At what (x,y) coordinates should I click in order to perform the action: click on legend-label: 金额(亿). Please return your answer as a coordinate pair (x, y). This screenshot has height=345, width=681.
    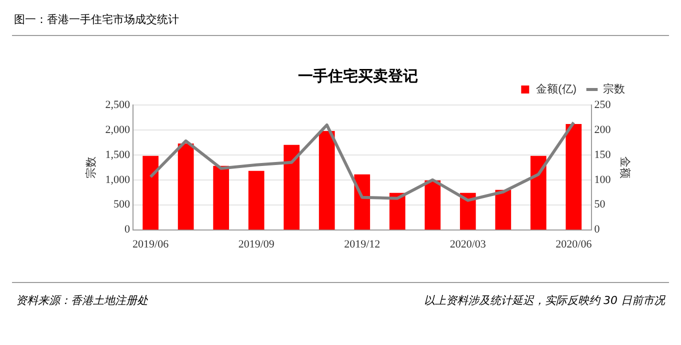
    Looking at the image, I should click on (556, 89).